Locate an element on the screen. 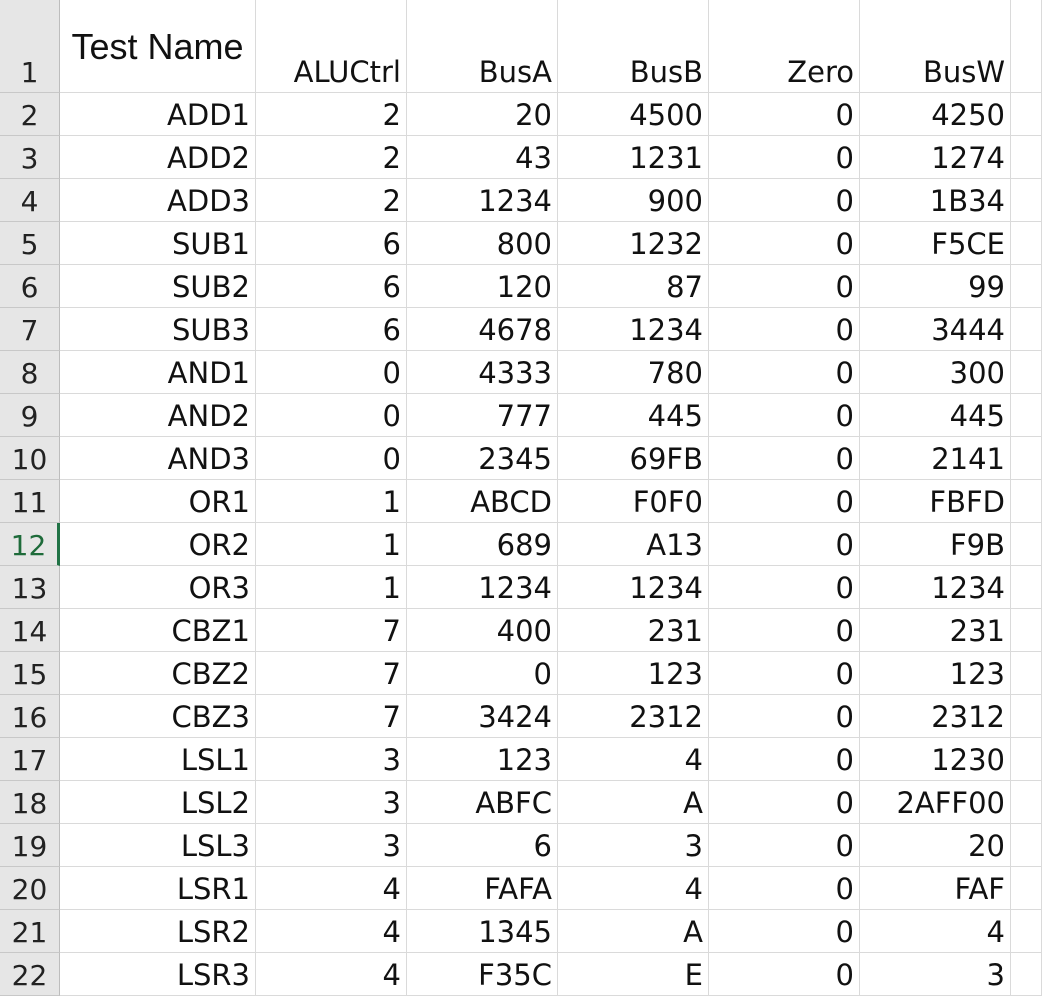 Image resolution: width=1042 pixels, height=1006 pixels. row-header: 3 is located at coordinates (30, 157).